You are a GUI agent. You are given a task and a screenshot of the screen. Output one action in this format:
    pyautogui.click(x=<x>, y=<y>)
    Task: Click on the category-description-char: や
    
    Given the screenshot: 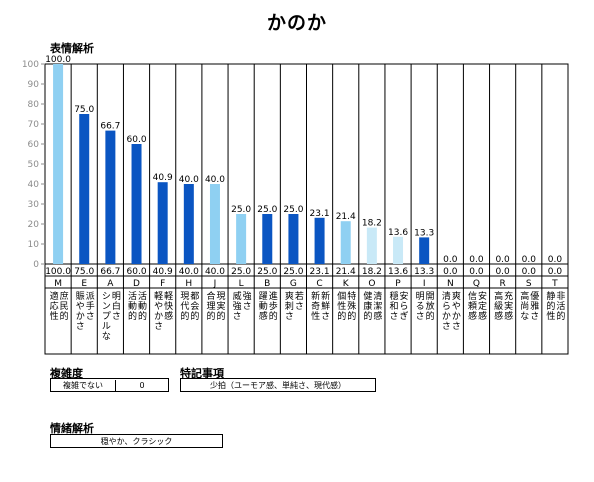 What is the action you would take?
    pyautogui.click(x=80, y=306)
    